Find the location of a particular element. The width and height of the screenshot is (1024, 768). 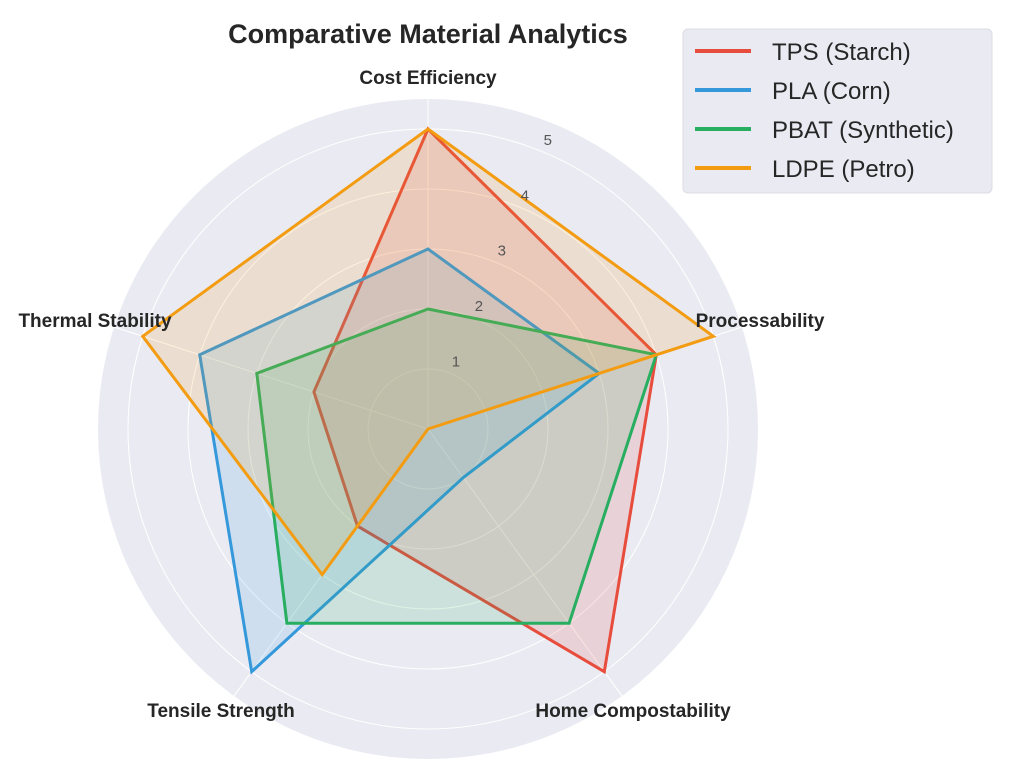

chart-title: Comparative Material Analytics is located at coordinates (428, 34).